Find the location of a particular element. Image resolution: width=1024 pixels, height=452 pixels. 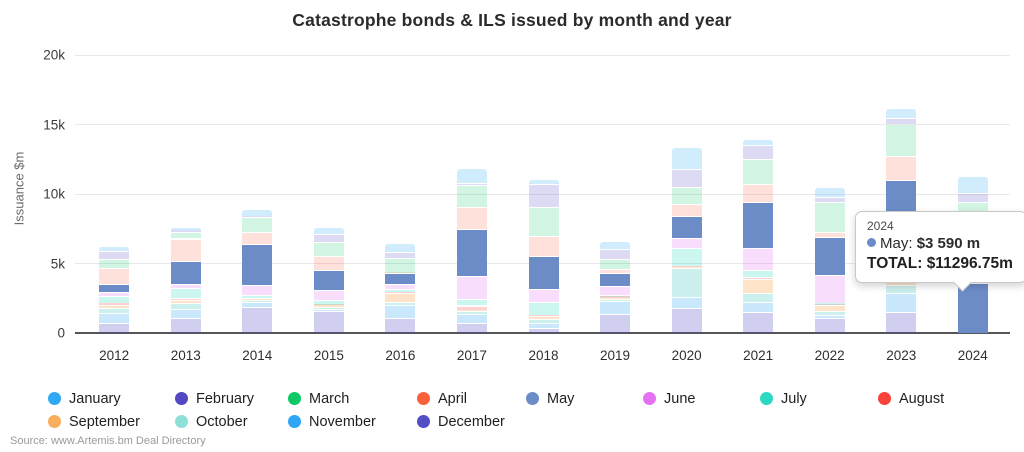

legend-item-july: July is located at coordinates (819, 399).